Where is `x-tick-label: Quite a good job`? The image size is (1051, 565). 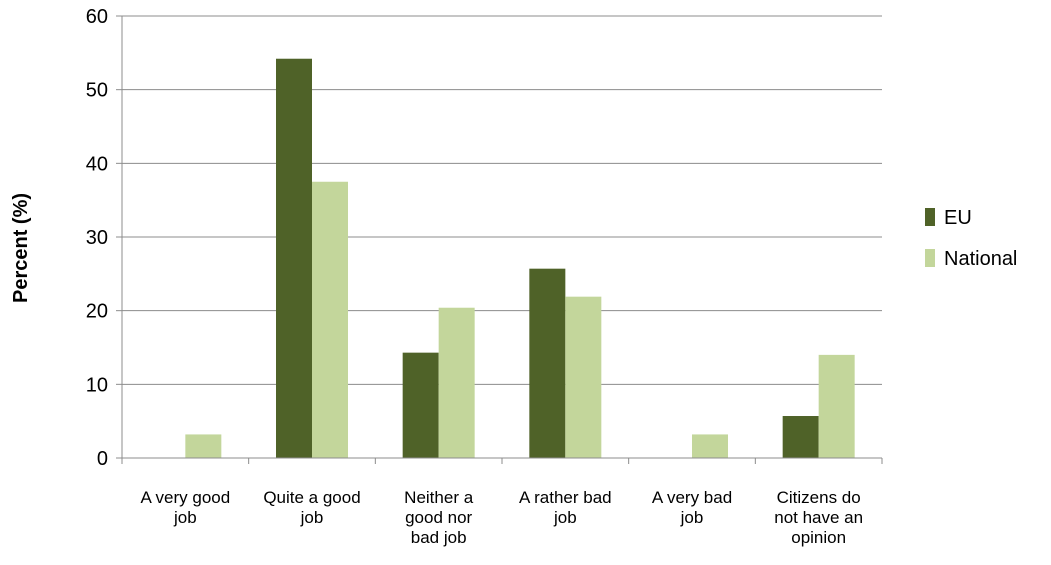 x-tick-label: Quite a good job is located at coordinates (311, 507).